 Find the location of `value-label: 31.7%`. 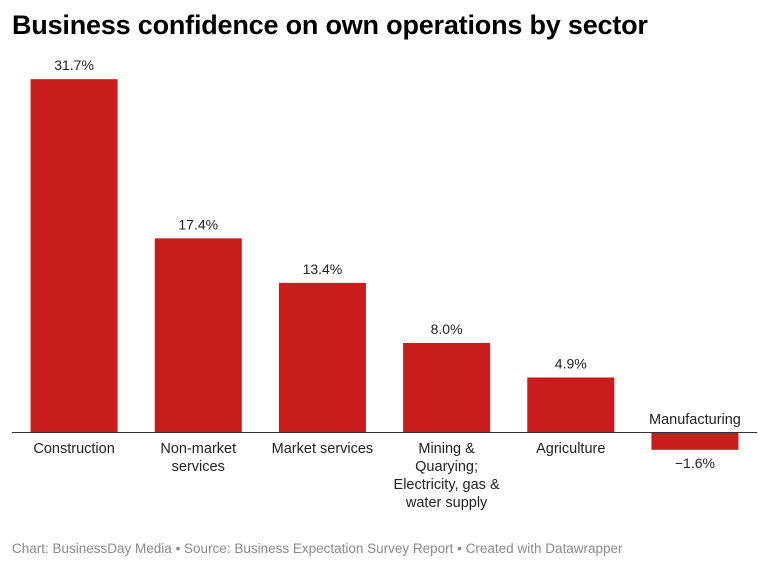

value-label: 31.7% is located at coordinates (74, 65).